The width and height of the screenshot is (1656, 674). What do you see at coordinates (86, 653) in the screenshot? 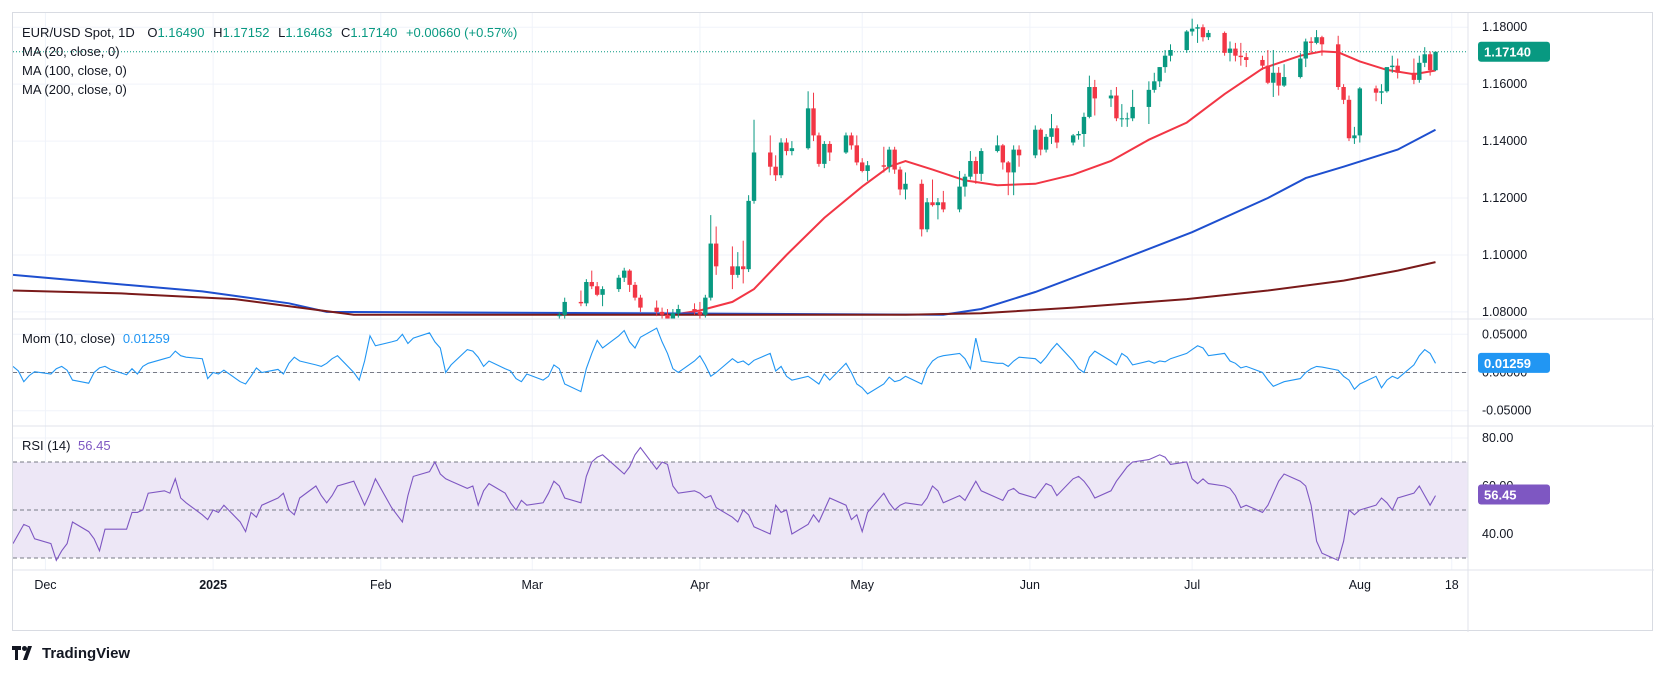
I see `brand-name: TradingView` at bounding box center [86, 653].